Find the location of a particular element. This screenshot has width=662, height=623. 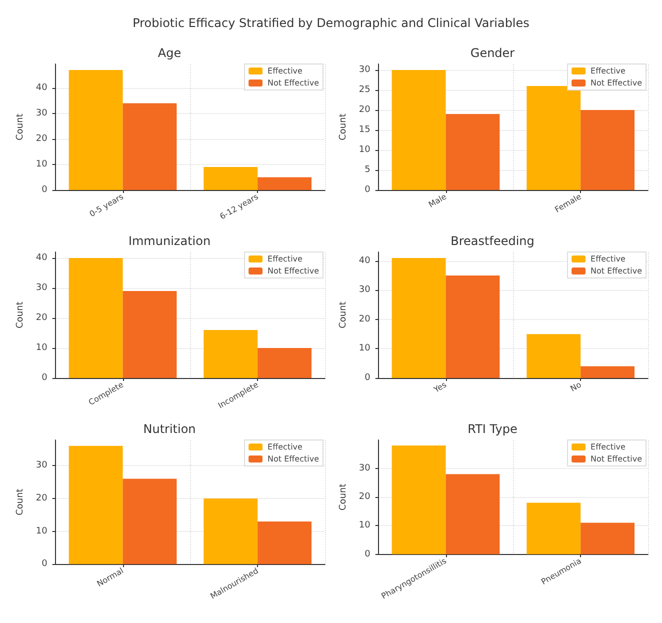

chart-title: Breastfeeding is located at coordinates (492, 241).